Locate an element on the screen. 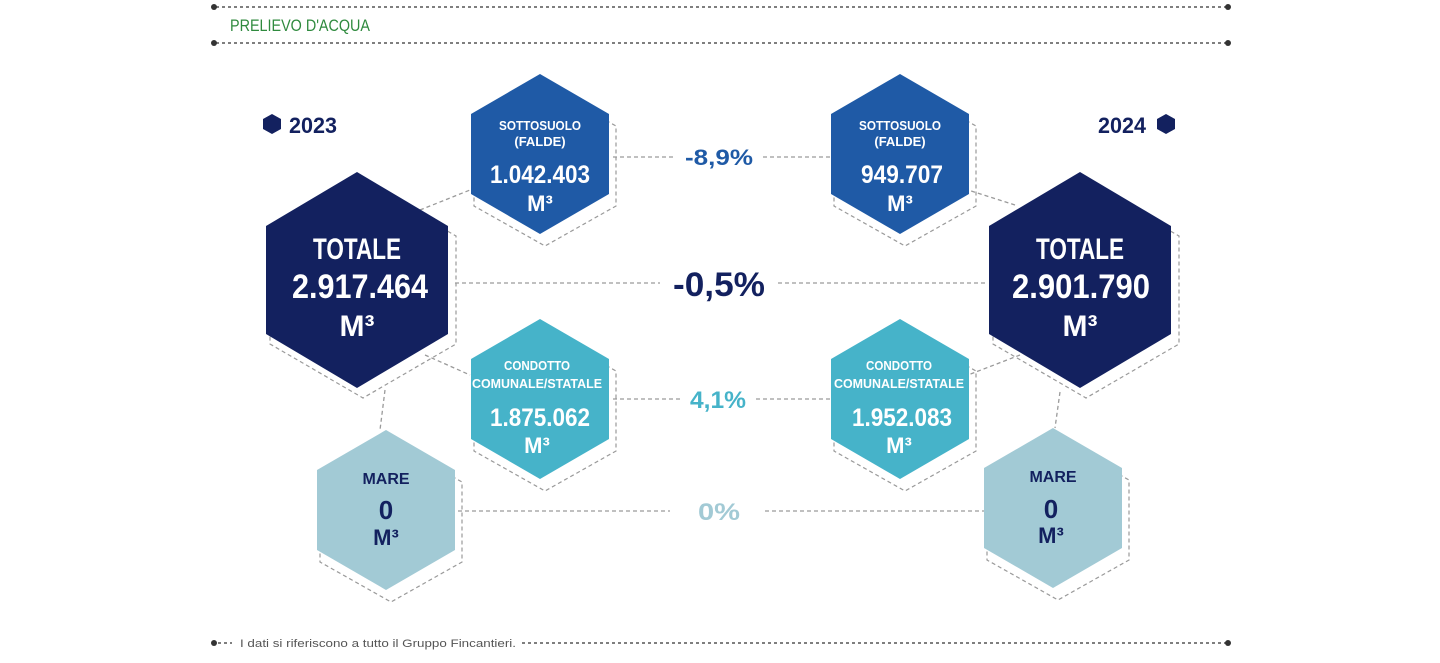 The height and width of the screenshot is (663, 1440). svg-text: 2024 is located at coordinates (1122, 125).